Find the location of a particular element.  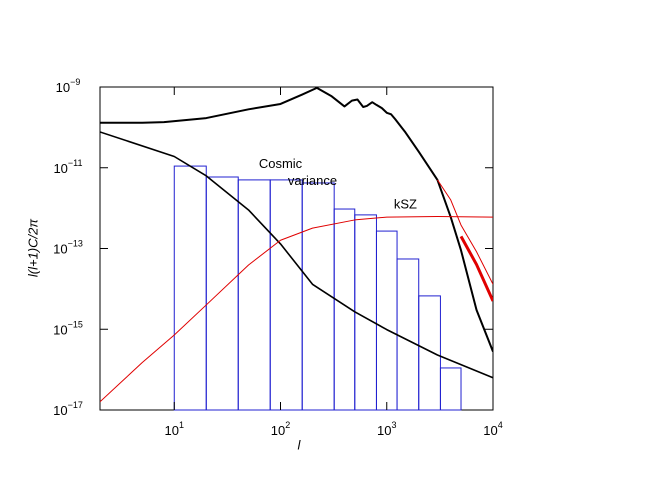

y-tick-label: 10−9 is located at coordinates (68, 86).